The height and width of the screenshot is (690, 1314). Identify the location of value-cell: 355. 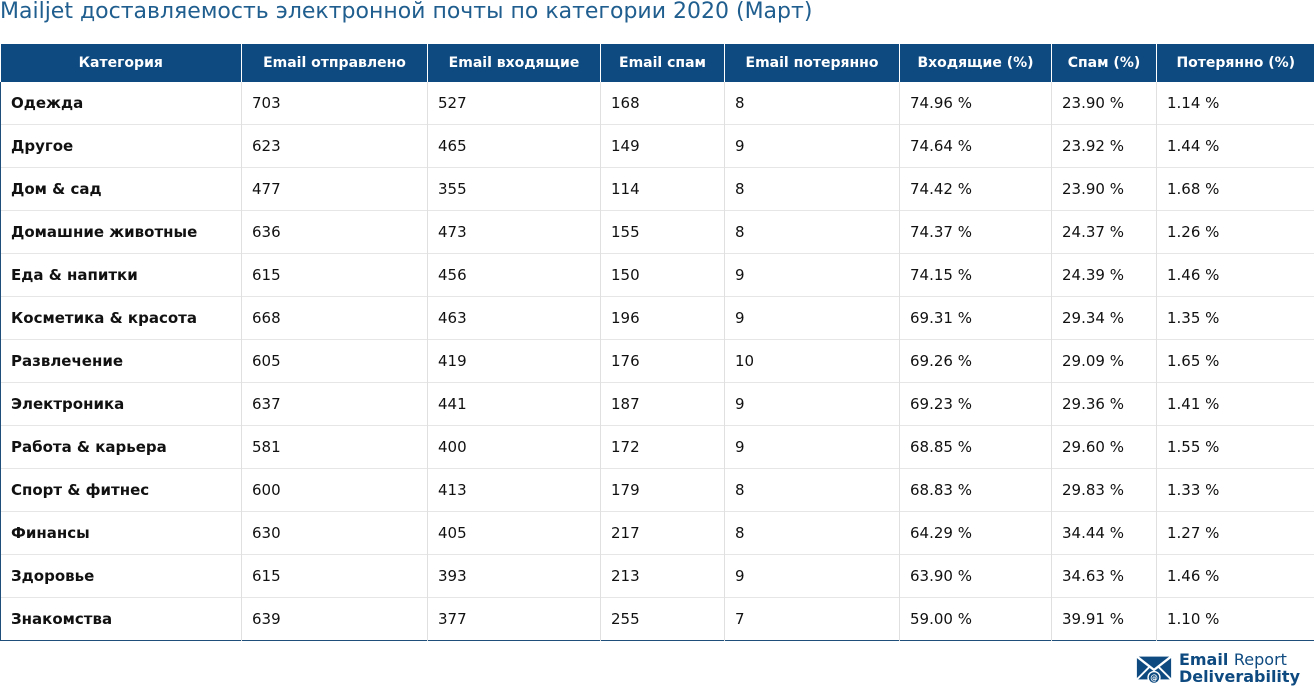
(514, 189).